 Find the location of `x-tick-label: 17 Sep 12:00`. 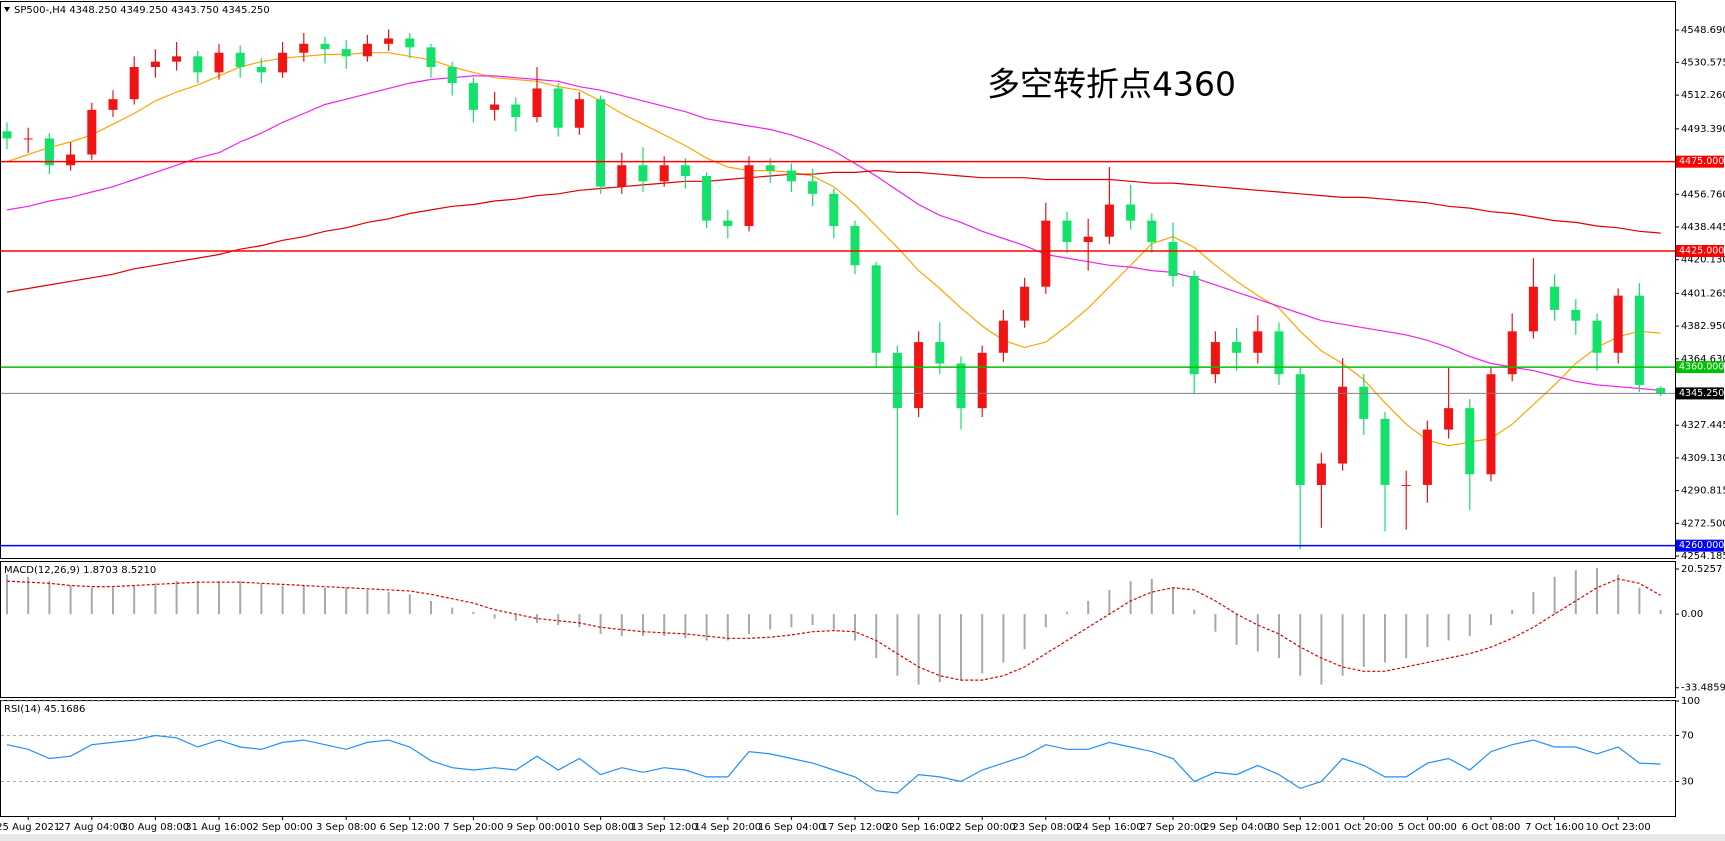

x-tick-label: 17 Sep 12:00 is located at coordinates (855, 827).